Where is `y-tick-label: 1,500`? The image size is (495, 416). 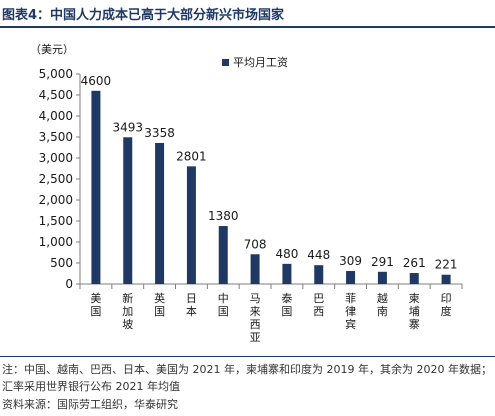 y-tick-label: 1,500 is located at coordinates (56, 221).